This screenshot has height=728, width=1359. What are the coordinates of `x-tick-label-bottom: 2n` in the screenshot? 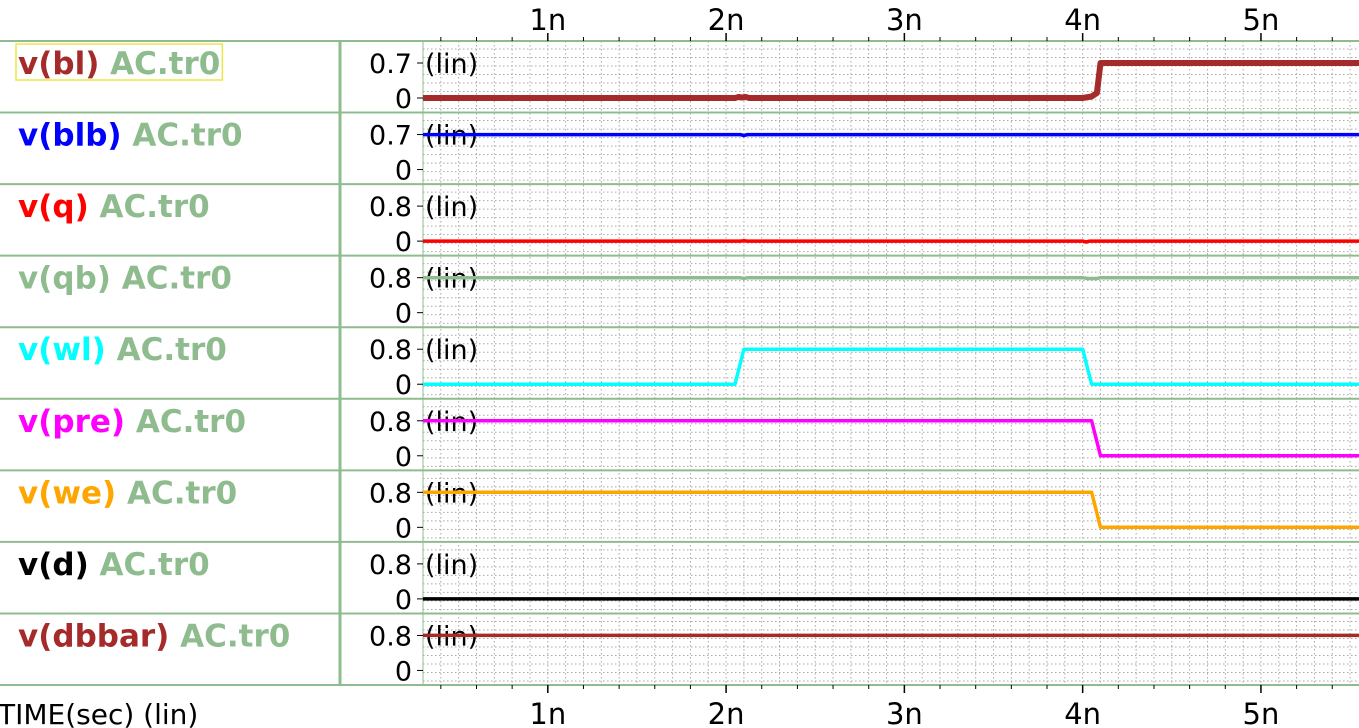 It's located at (726, 712).